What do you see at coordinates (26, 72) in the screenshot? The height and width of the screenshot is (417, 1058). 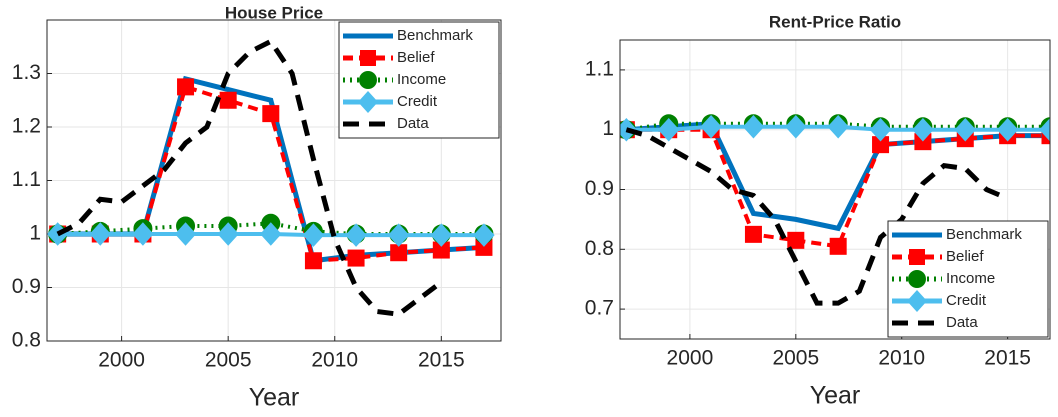 I see `y-tick-label: 1.3` at bounding box center [26, 72].